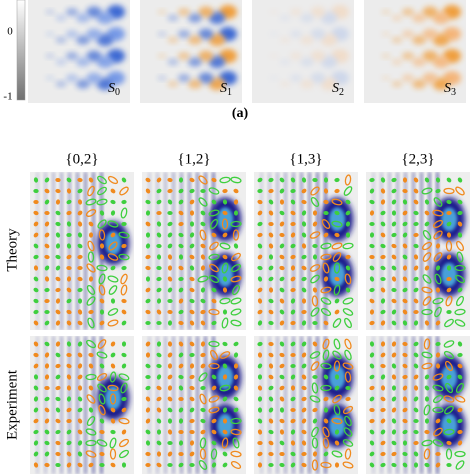 The height and width of the screenshot is (474, 474). What do you see at coordinates (240, 113) in the screenshot?
I see `panel-label: (a)` at bounding box center [240, 113].